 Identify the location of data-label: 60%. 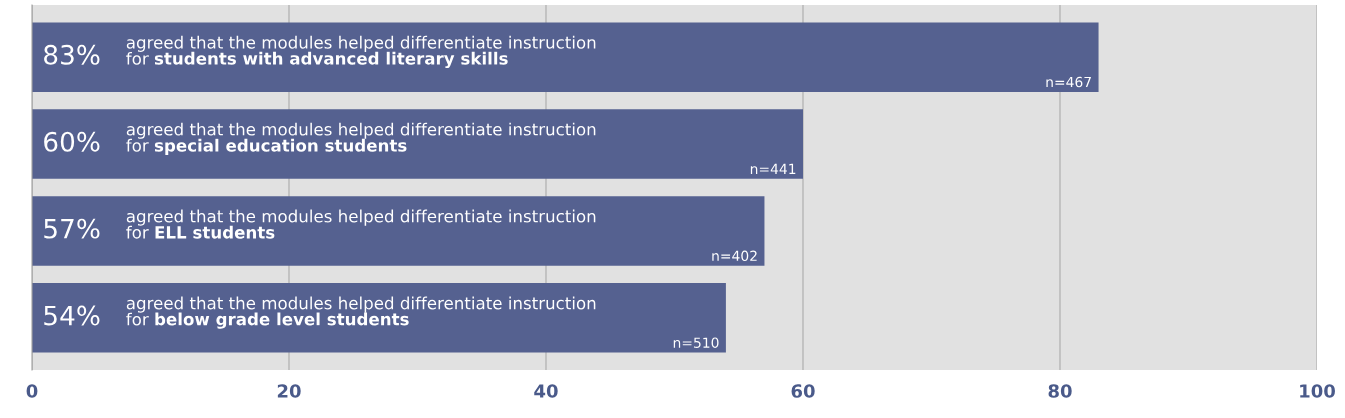
(72, 141).